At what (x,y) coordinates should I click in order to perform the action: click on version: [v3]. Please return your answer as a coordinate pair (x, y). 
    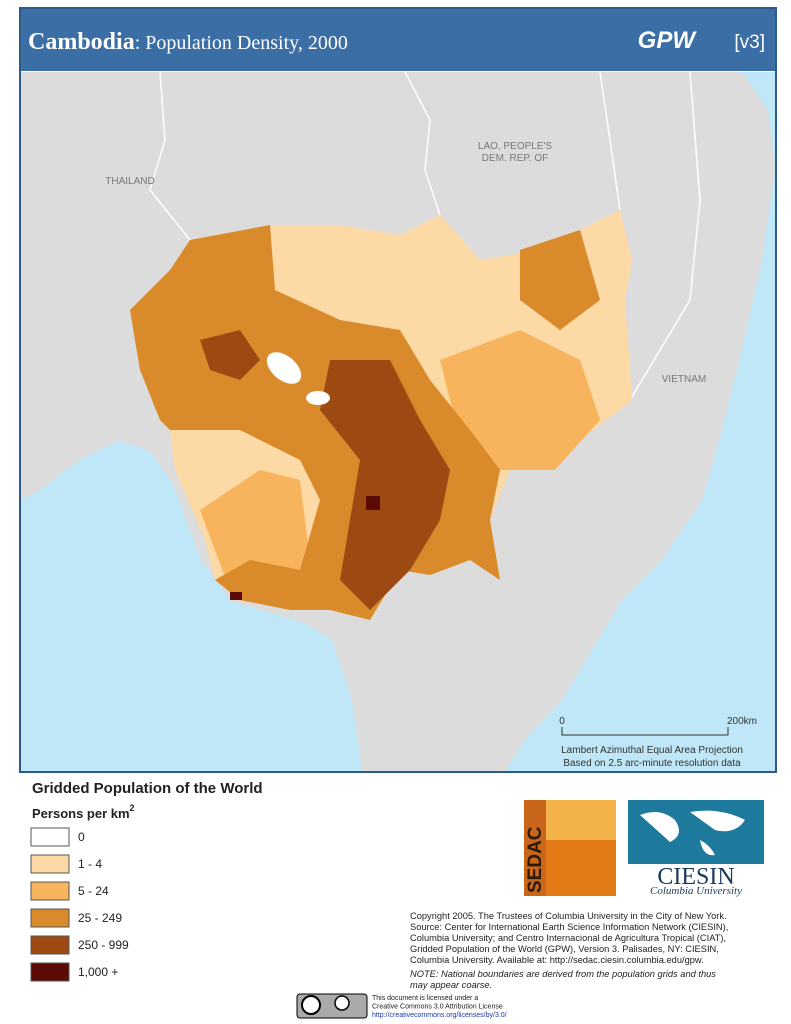
    Looking at the image, I should click on (749, 42).